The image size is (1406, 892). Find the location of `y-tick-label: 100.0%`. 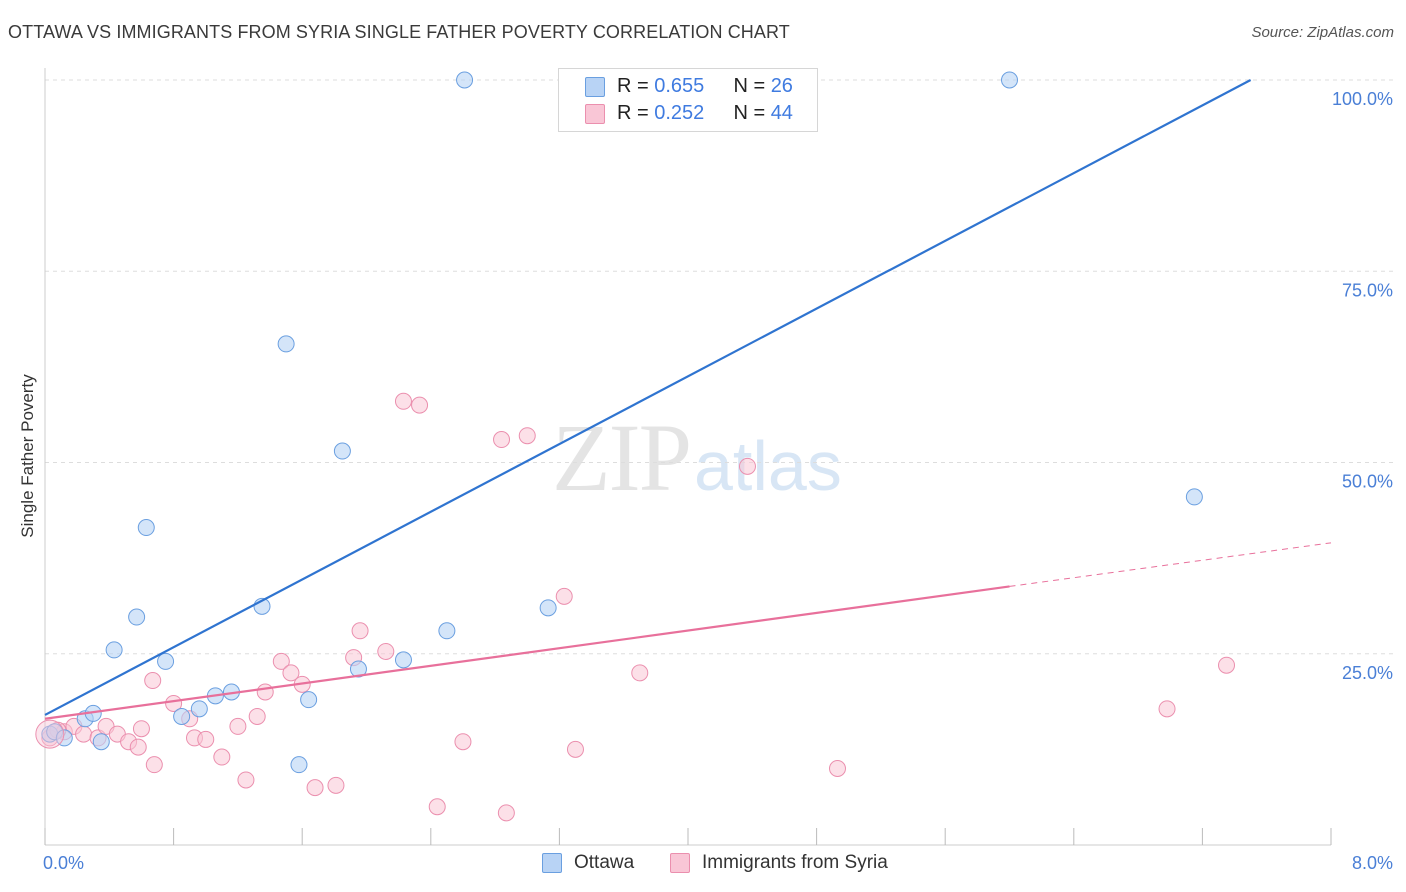

y-tick-label: 100.0% is located at coordinates (1362, 99).